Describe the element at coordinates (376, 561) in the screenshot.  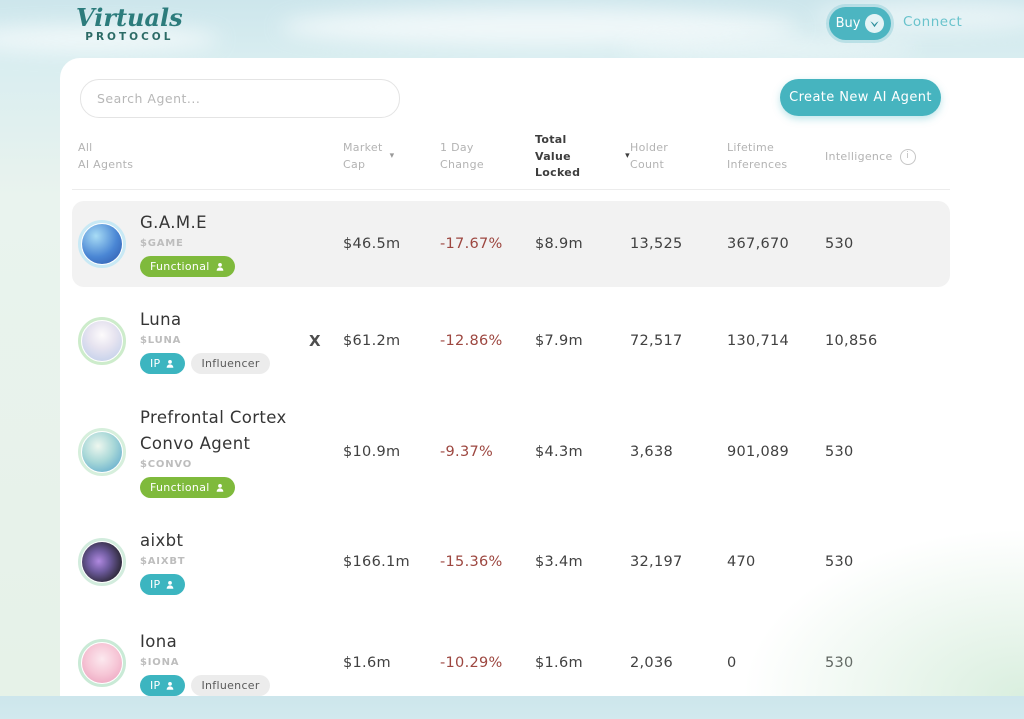
I see `market-cap-value: $166.1m` at that location.